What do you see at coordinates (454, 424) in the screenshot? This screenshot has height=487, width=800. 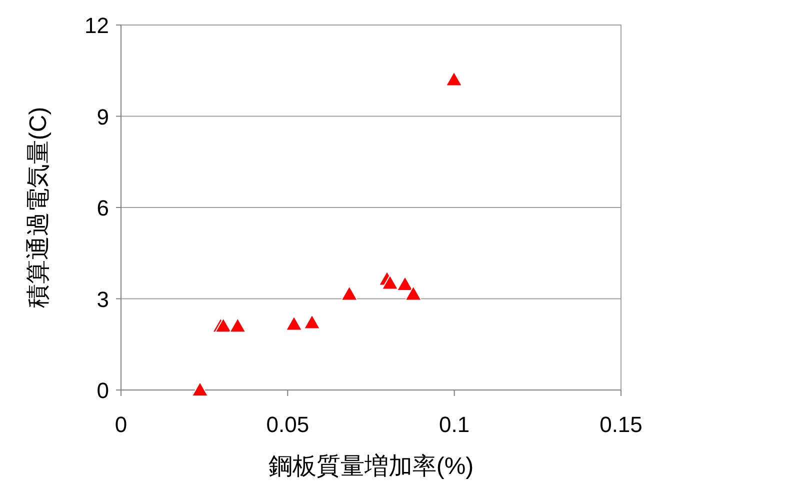 I see `x-tick-label: 0.1` at bounding box center [454, 424].